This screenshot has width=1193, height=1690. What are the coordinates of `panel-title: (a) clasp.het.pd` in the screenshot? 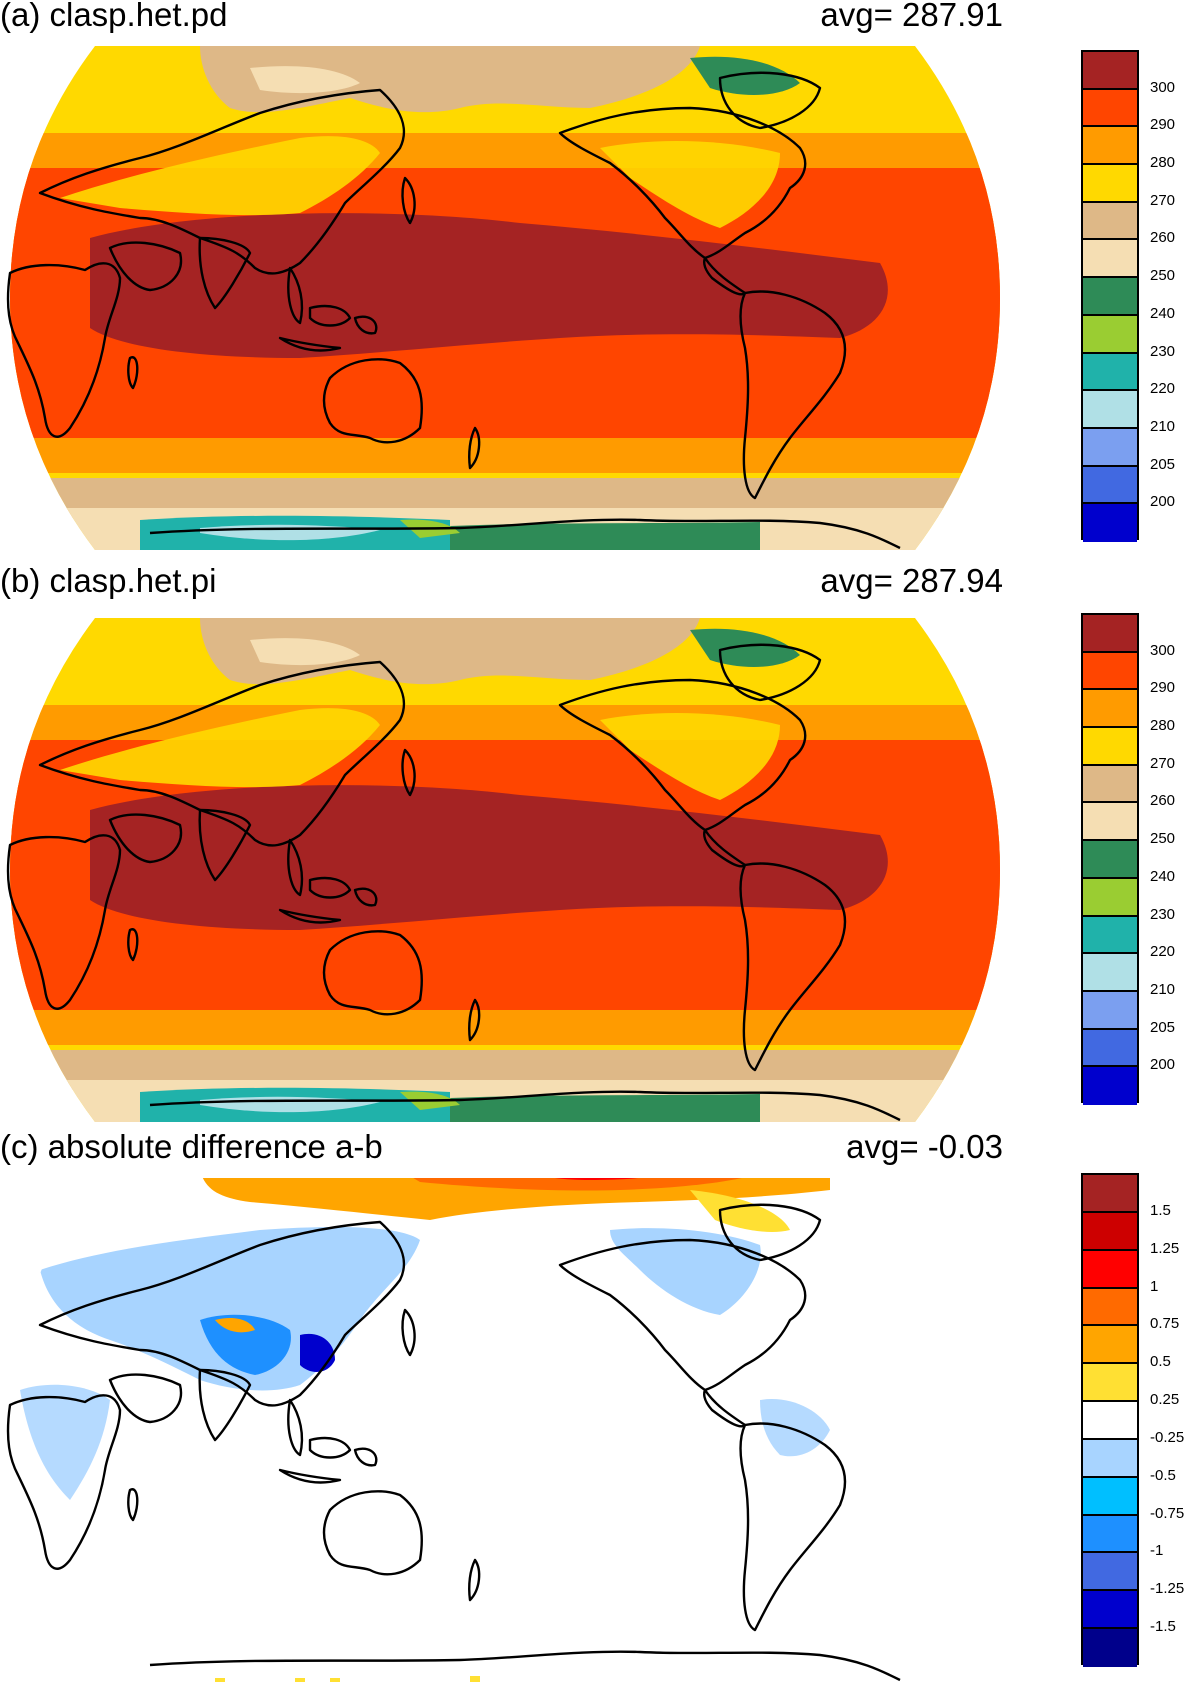 It's located at (114, 16).